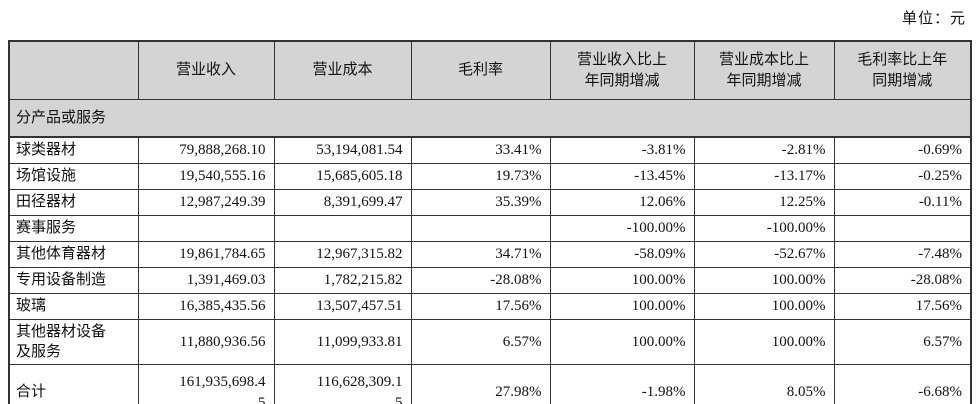 The width and height of the screenshot is (976, 404). What do you see at coordinates (206, 280) in the screenshot?
I see `cell-revenue: 1,391,469.03` at bounding box center [206, 280].